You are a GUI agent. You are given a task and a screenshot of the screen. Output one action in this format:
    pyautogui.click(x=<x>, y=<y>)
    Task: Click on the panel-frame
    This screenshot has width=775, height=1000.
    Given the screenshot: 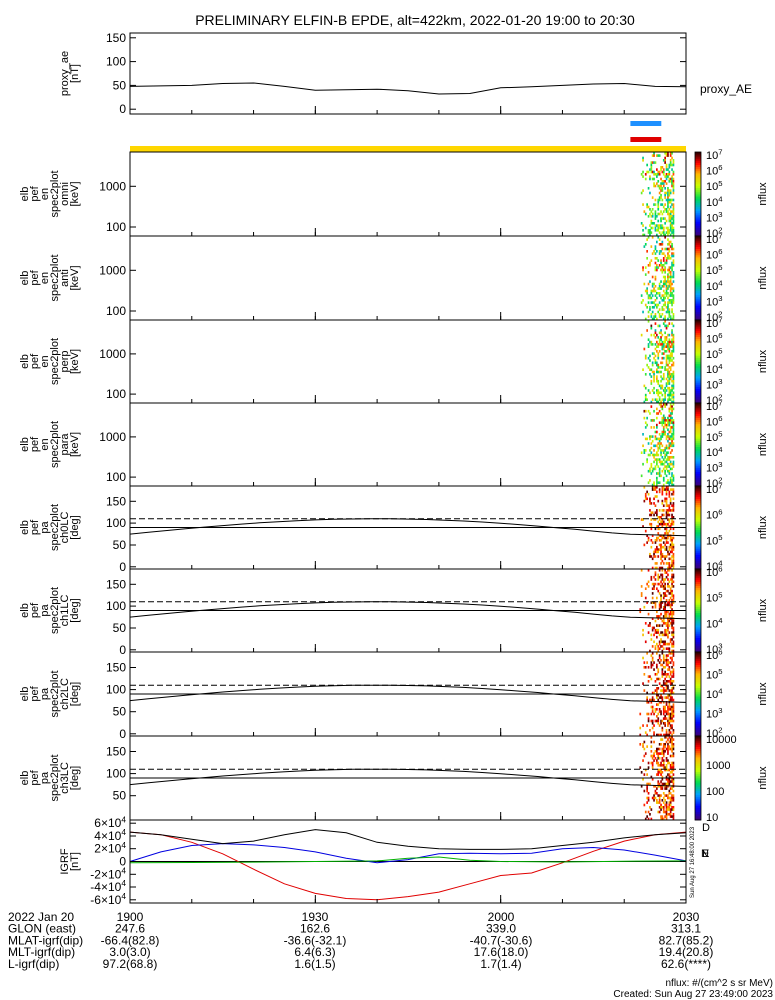 What is the action you would take?
    pyautogui.click(x=408, y=194)
    